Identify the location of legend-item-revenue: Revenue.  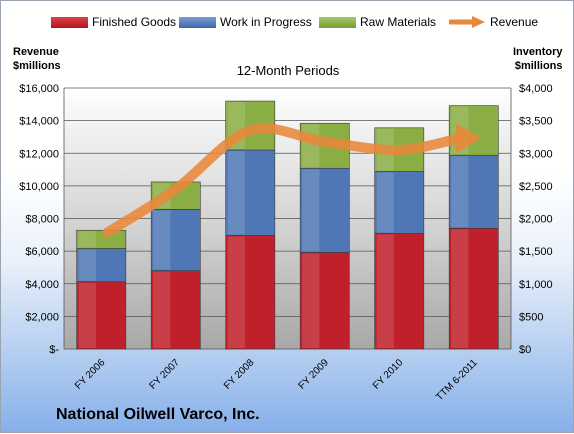
(493, 22).